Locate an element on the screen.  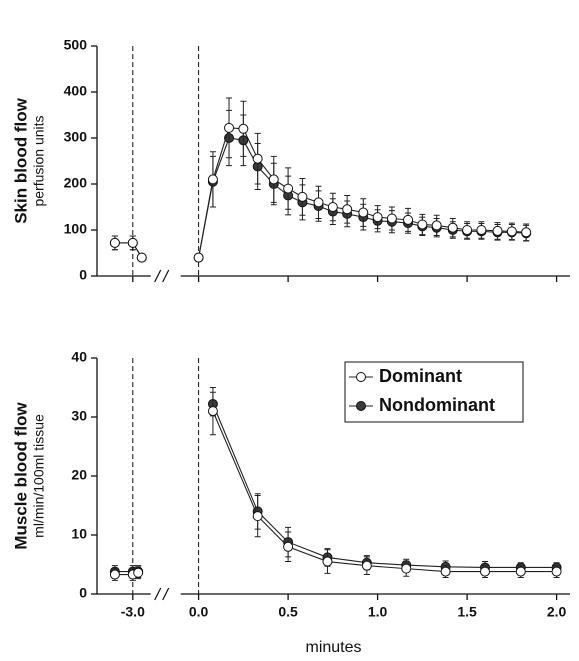
x-tick-label: 1.5 is located at coordinates (467, 612).